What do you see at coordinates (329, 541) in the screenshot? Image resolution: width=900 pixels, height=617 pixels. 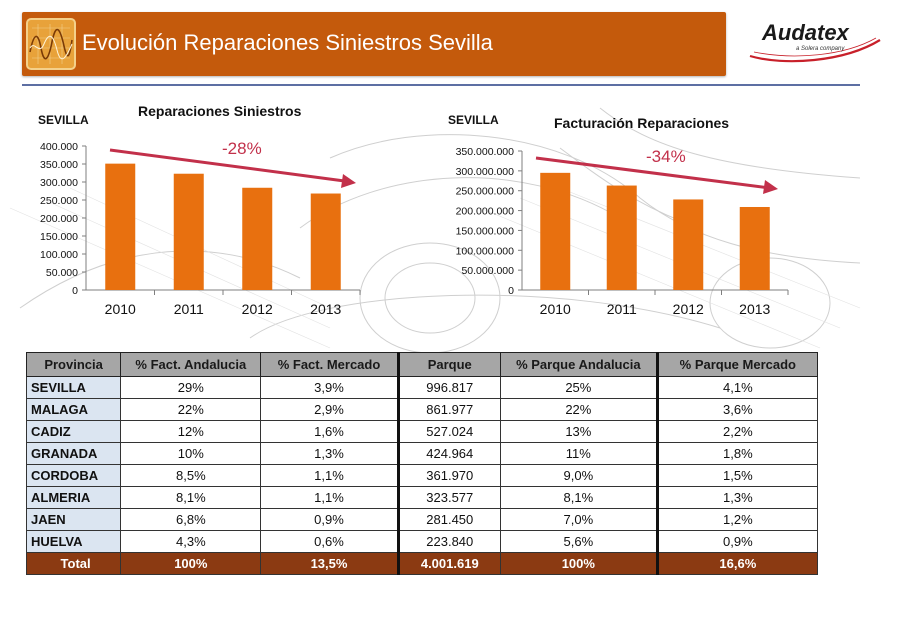 I see `value-cell: 0,6%` at bounding box center [329, 541].